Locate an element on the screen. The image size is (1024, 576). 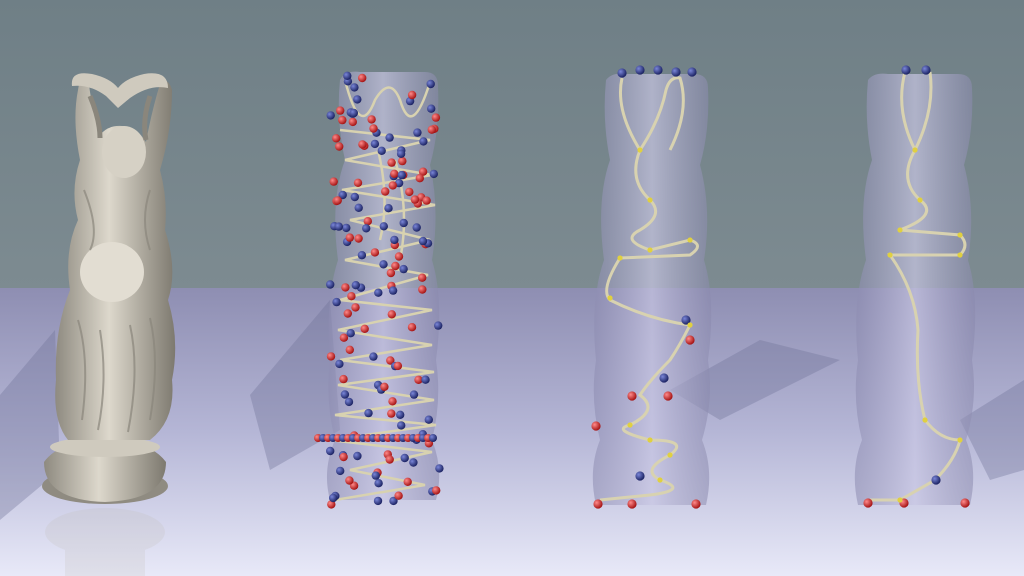
medium-skeleton-joints is located at coordinates (646, 287).